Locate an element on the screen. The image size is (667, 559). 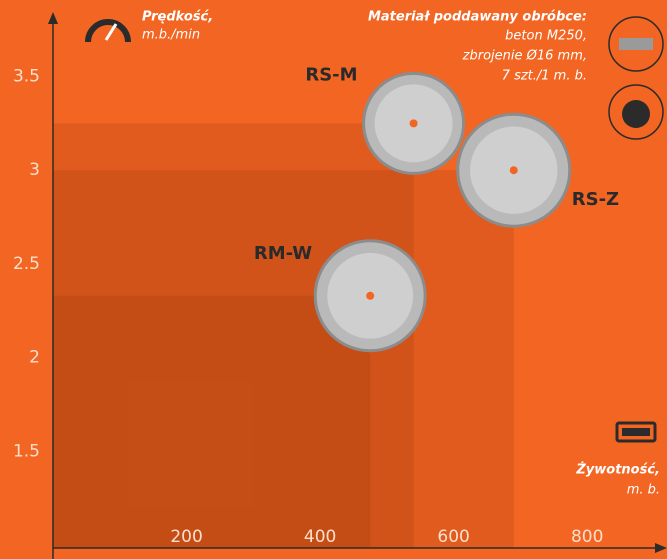
disc-label: RM-W is located at coordinates (283, 253).